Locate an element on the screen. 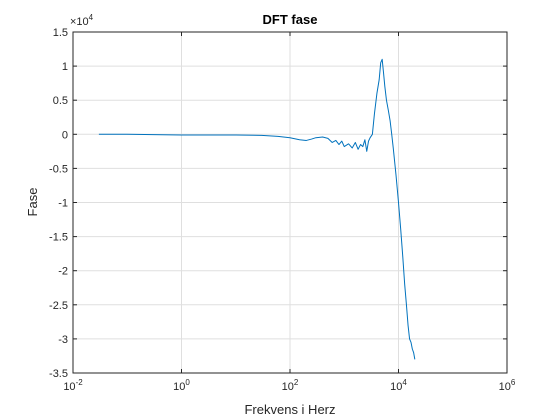  y-tick-label: 1 is located at coordinates (65, 67).